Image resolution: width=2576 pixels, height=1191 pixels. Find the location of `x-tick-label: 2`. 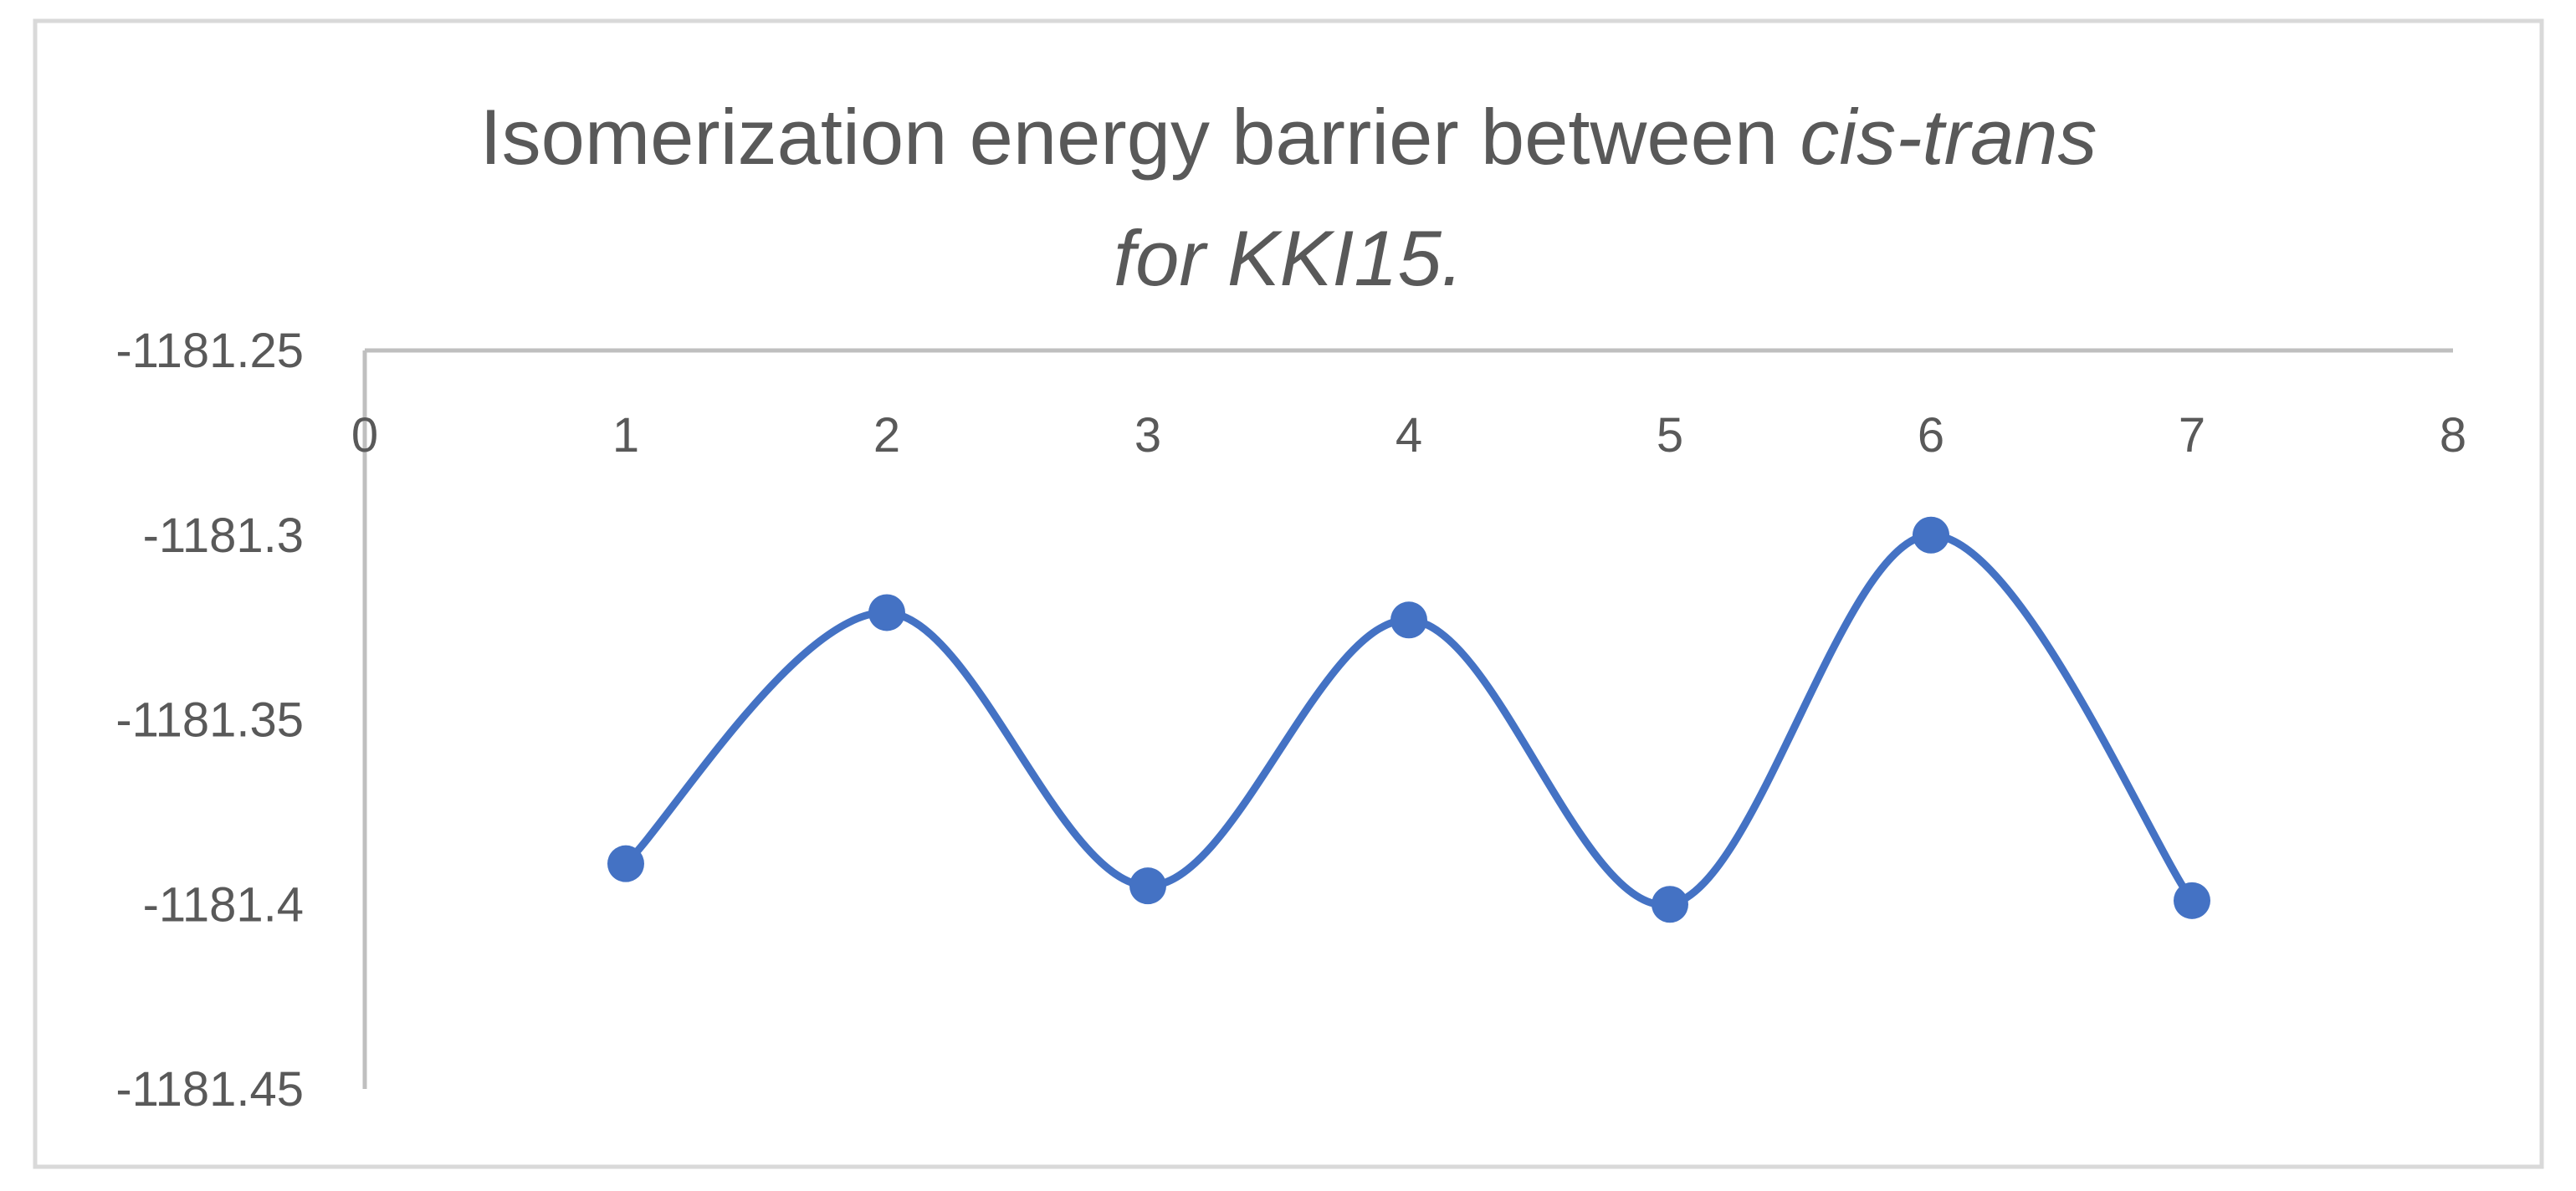

x-tick-label: 2 is located at coordinates (886, 435).